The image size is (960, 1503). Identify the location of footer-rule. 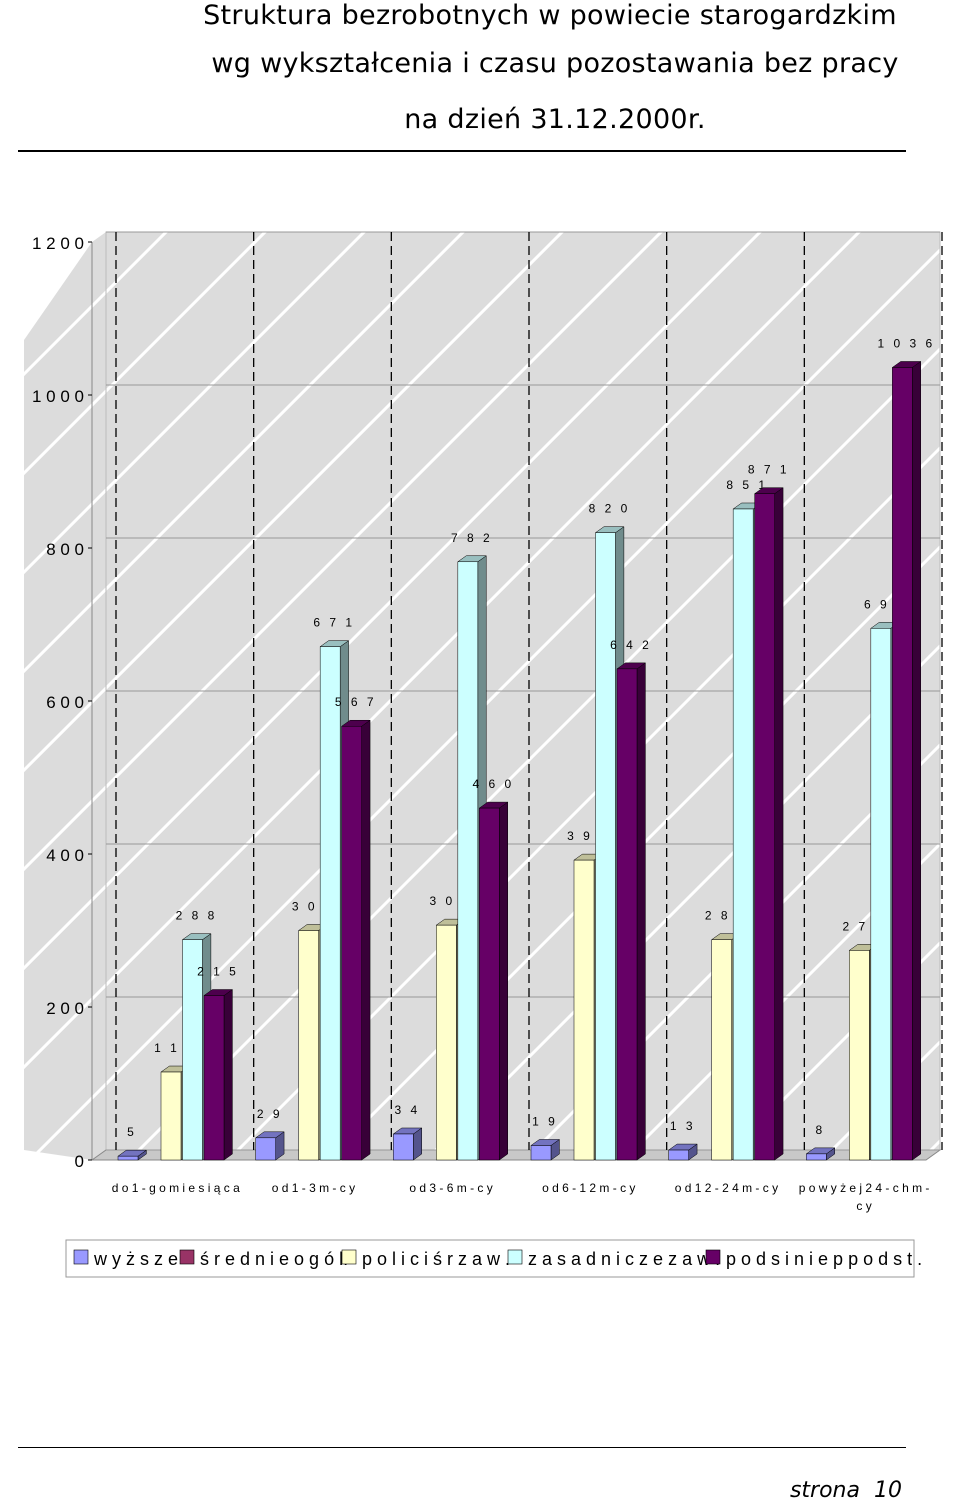
(462, 1447).